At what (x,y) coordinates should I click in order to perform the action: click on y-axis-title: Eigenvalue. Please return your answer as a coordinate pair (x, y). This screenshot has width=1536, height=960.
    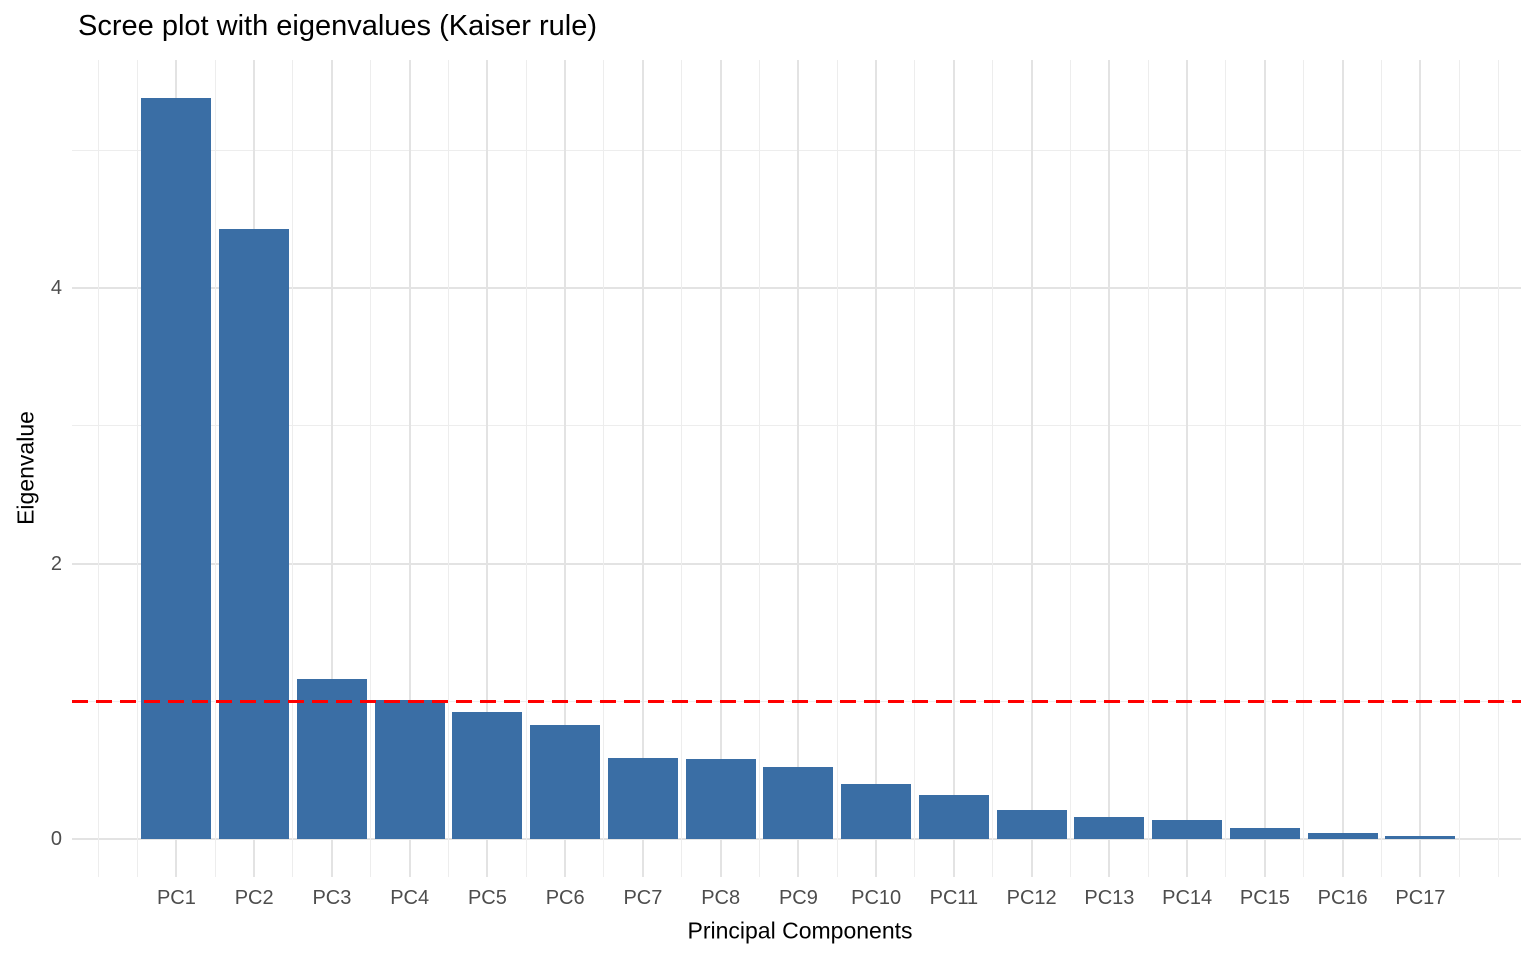
    Looking at the image, I should click on (25, 468).